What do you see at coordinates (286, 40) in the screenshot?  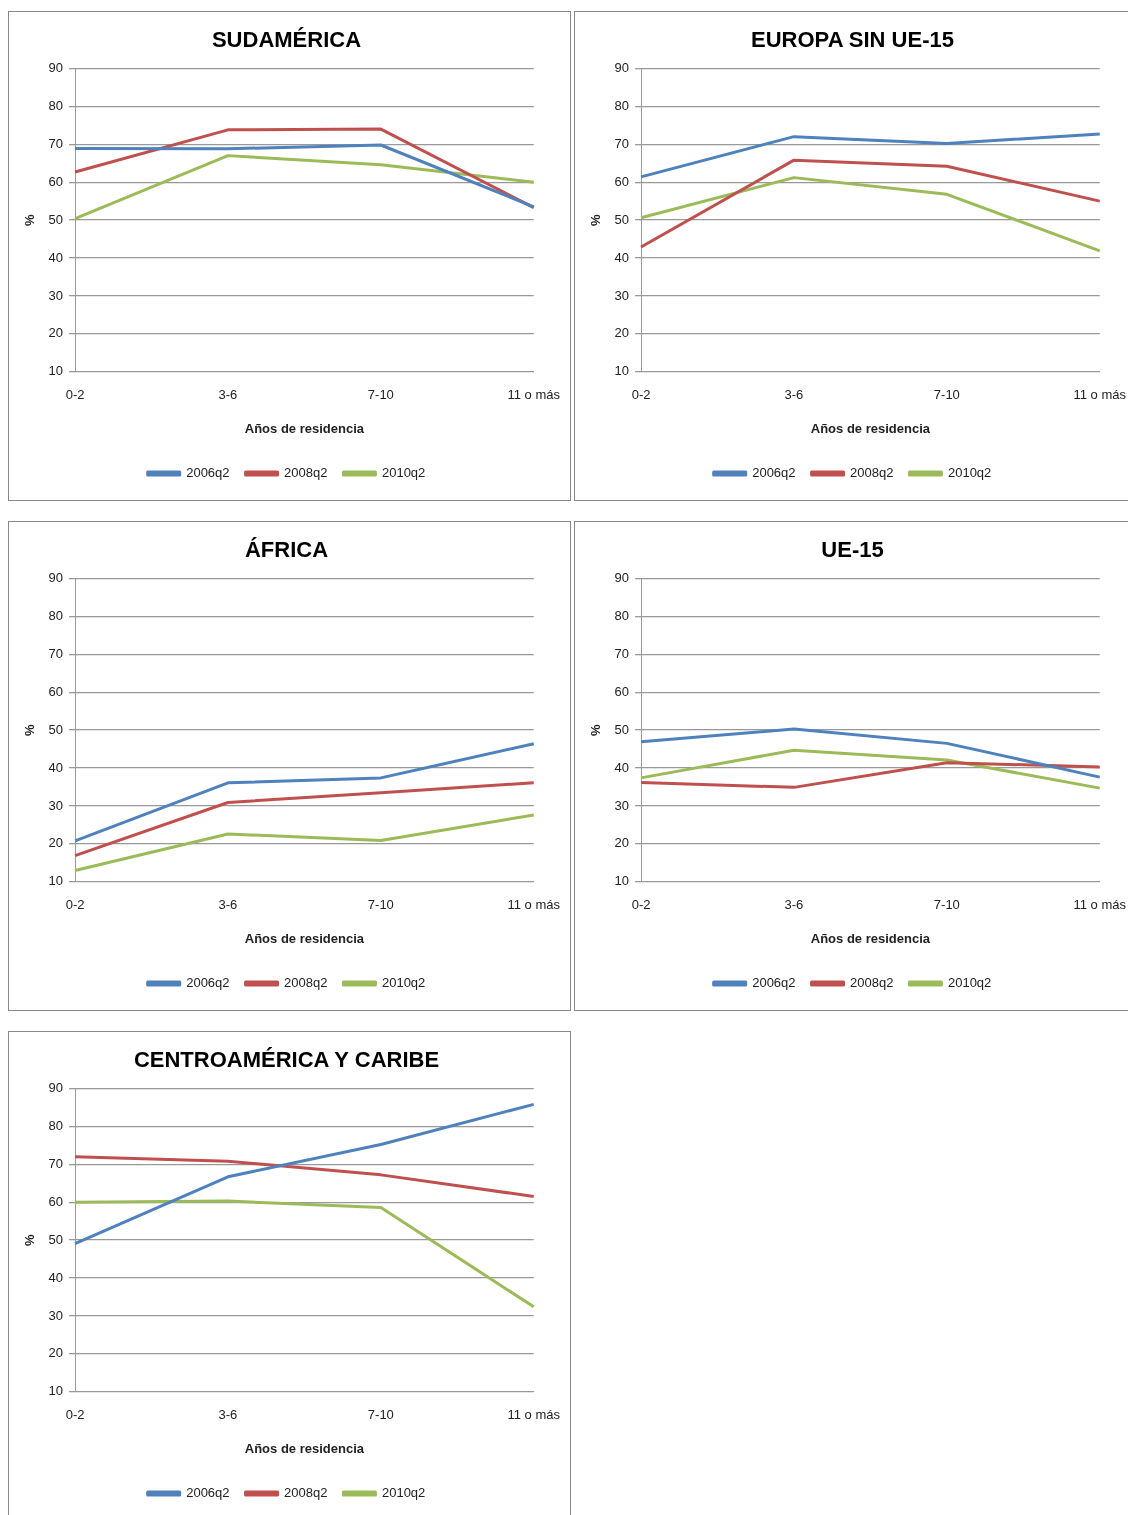 I see `chart-title: SUDAMÉRICA` at bounding box center [286, 40].